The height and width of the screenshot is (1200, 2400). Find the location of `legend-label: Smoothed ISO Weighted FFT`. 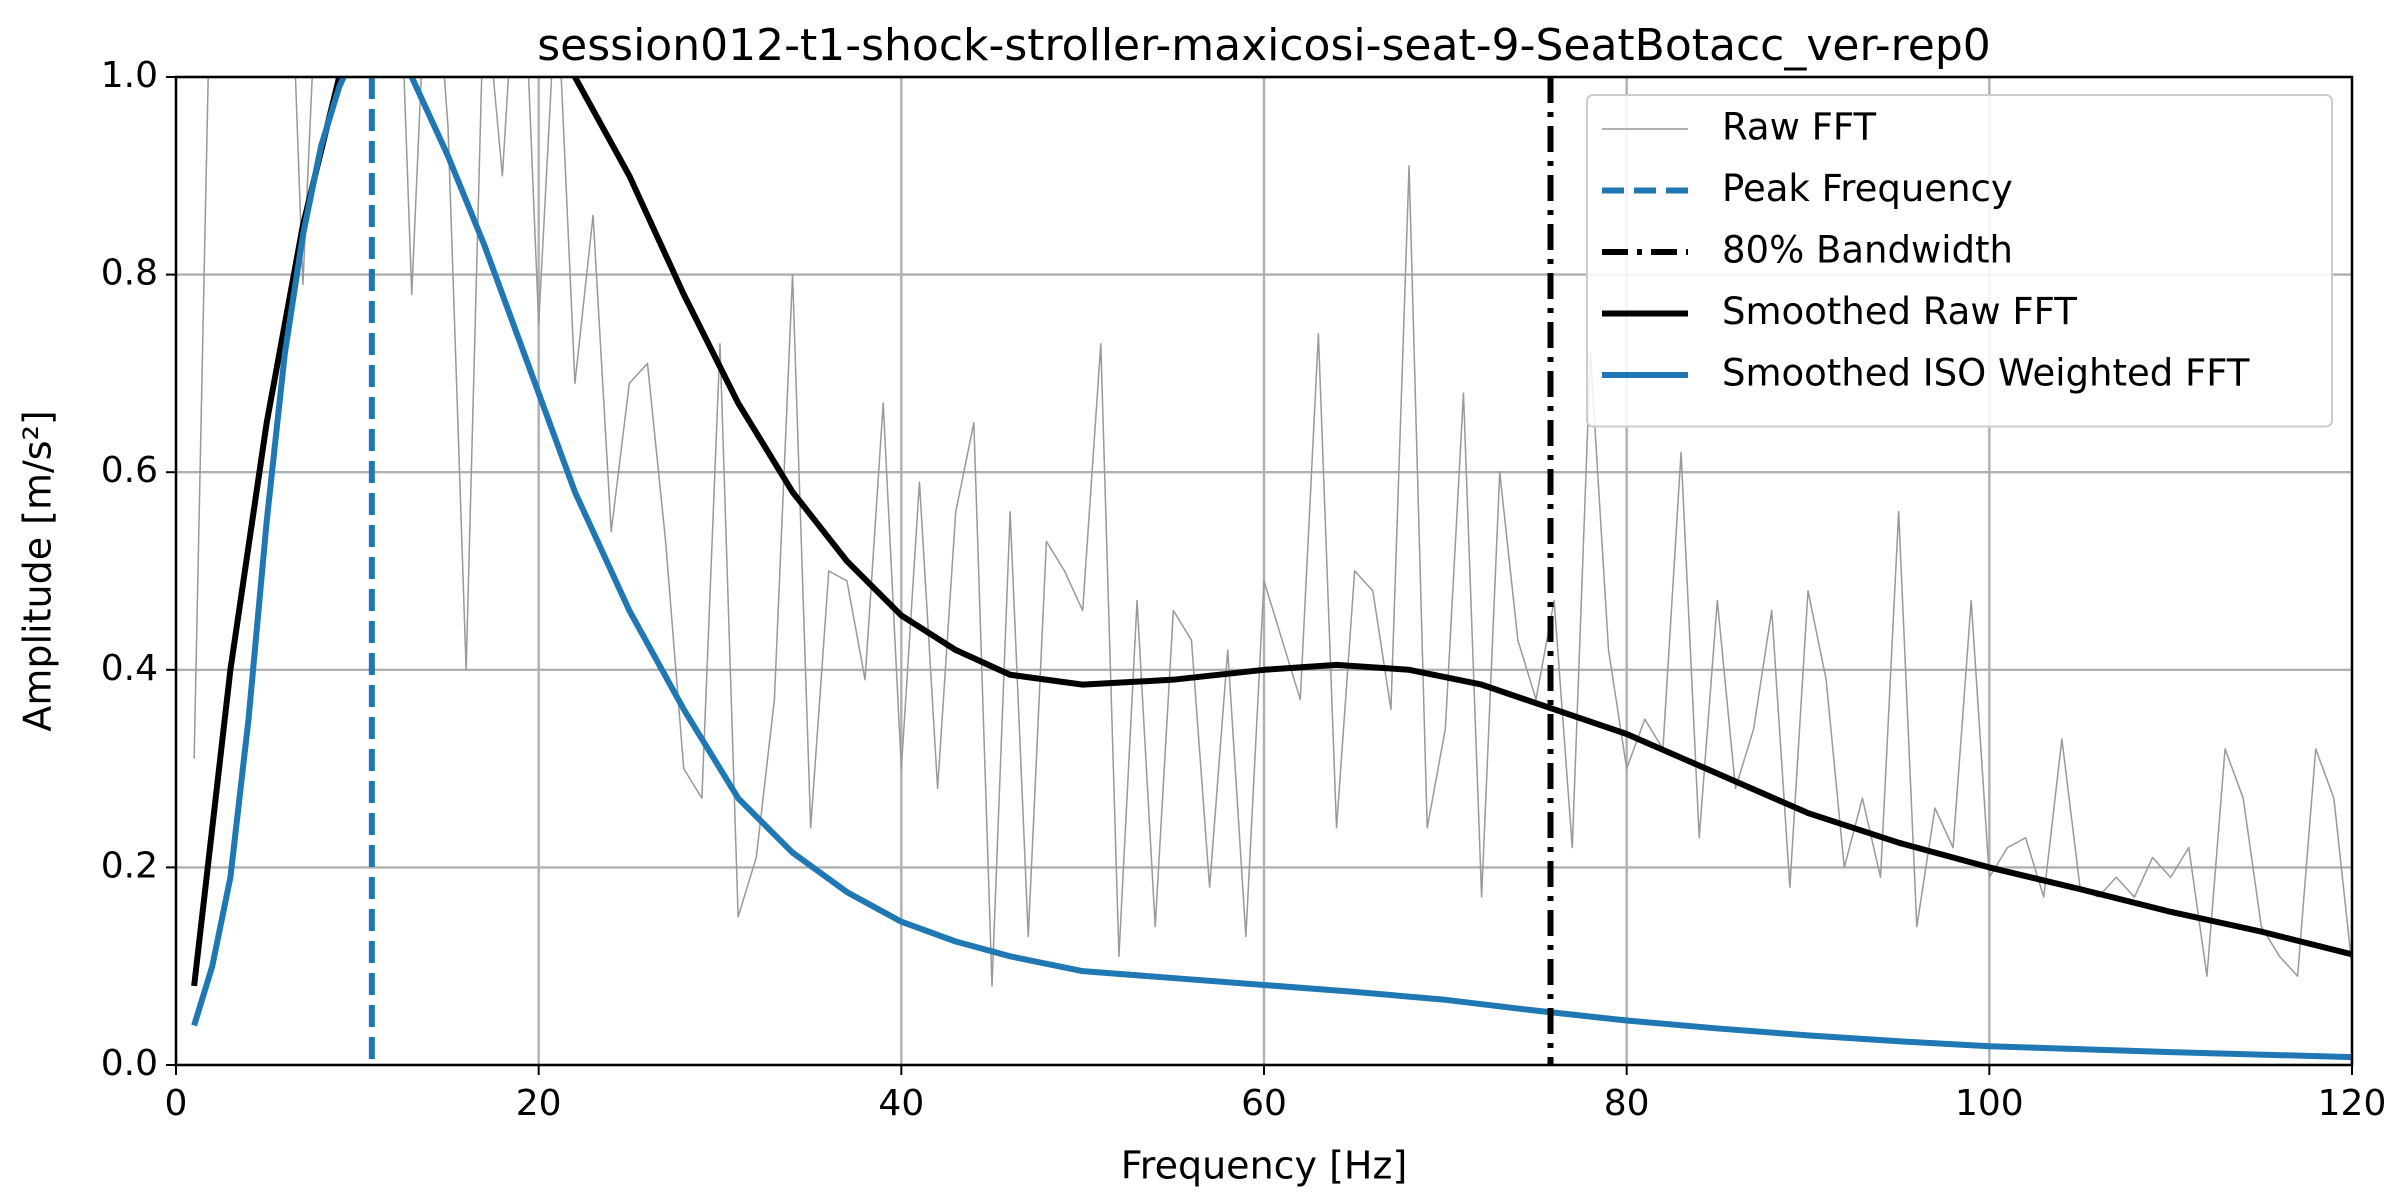

legend-label: Smoothed ISO Weighted FFT is located at coordinates (1986, 373).